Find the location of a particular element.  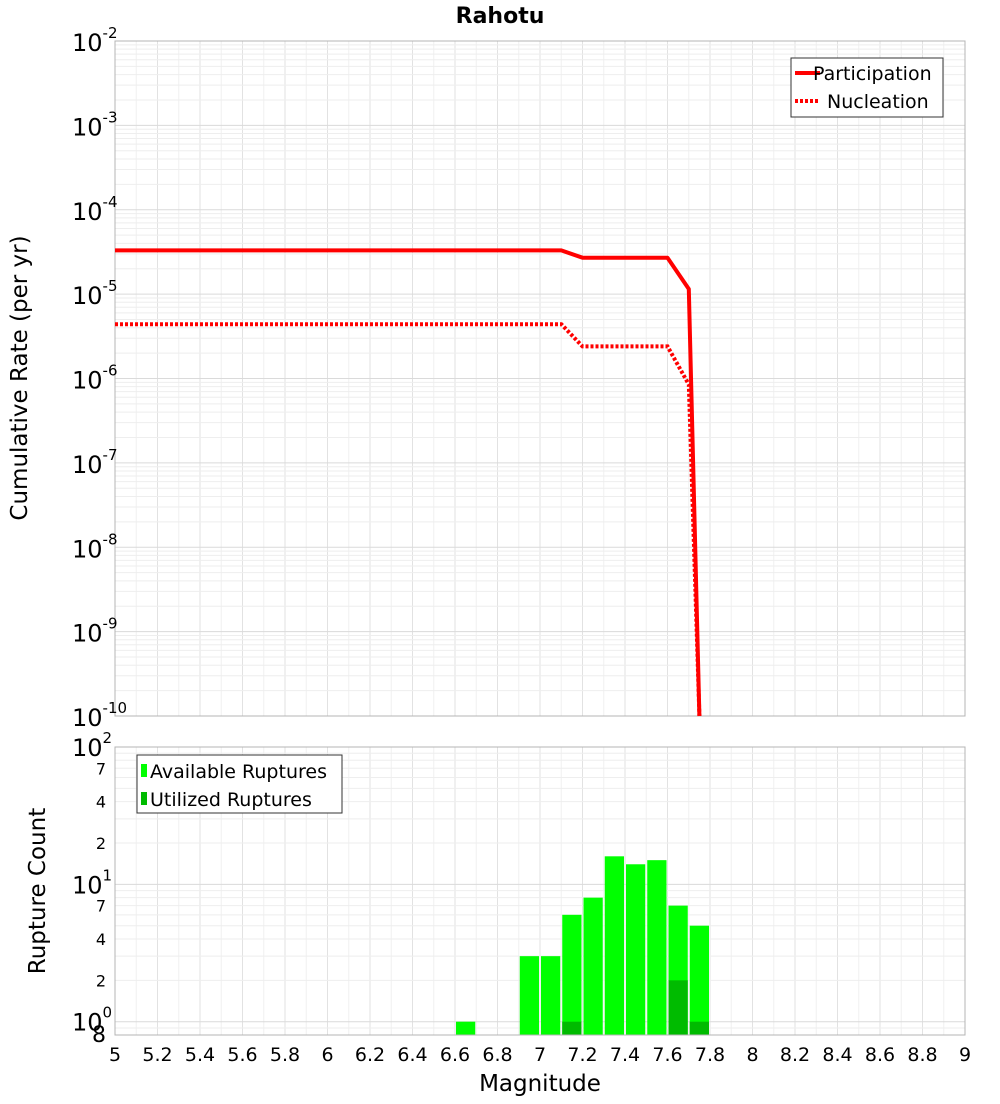

x-tick-label: 6.2 is located at coordinates (370, 1055).